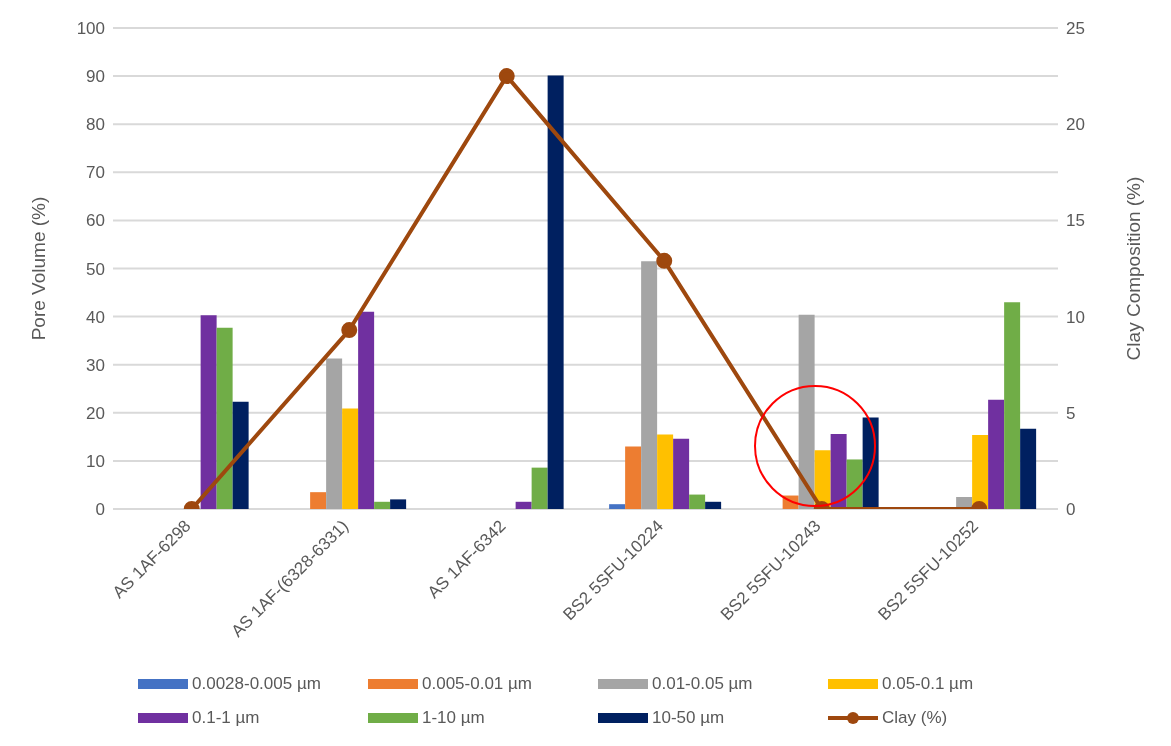 Image resolution: width=1171 pixels, height=746 pixels. I want to click on y-tick-label: 90, so click(95, 77).